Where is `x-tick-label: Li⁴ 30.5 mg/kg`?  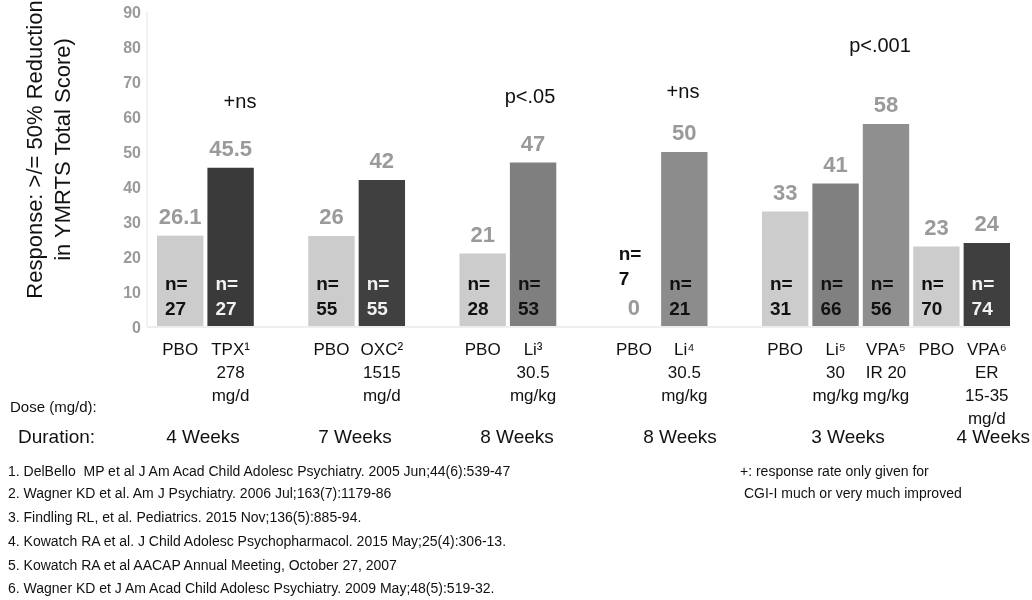 x-tick-label: Li⁴ 30.5 mg/kg is located at coordinates (684, 372).